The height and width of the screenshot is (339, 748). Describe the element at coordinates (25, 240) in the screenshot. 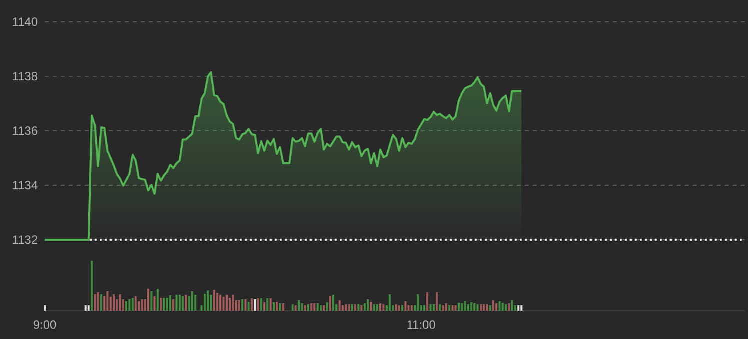

I see `y-tick-label: 1132` at that location.